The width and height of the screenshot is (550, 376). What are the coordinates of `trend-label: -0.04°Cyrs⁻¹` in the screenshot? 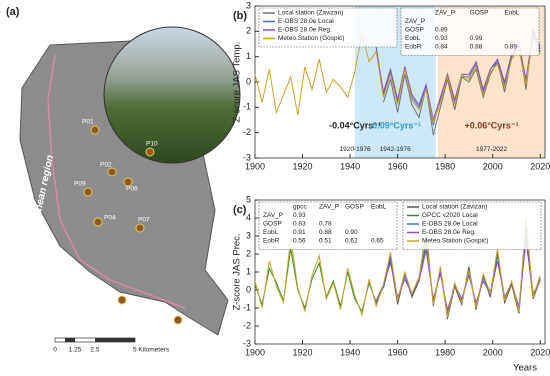 It's located at (355, 126).